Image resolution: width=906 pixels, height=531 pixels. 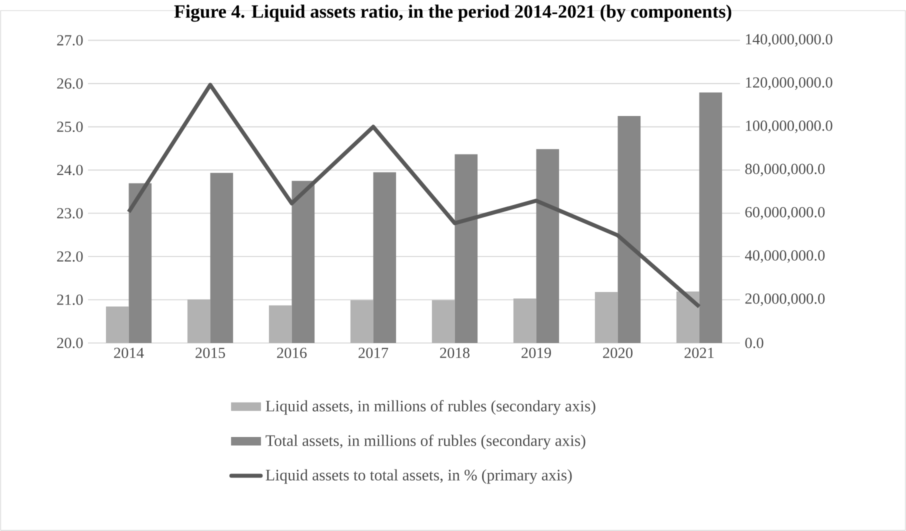 I want to click on y2-tick-label: 140,000,000.0, so click(x=789, y=40).